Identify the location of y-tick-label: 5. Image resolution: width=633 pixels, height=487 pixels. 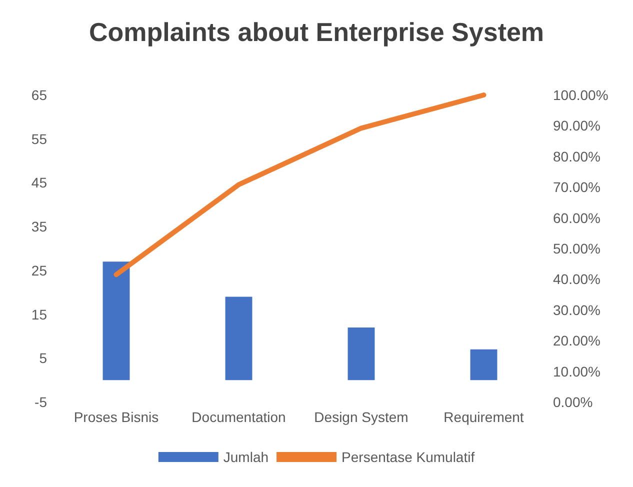
(43, 358).